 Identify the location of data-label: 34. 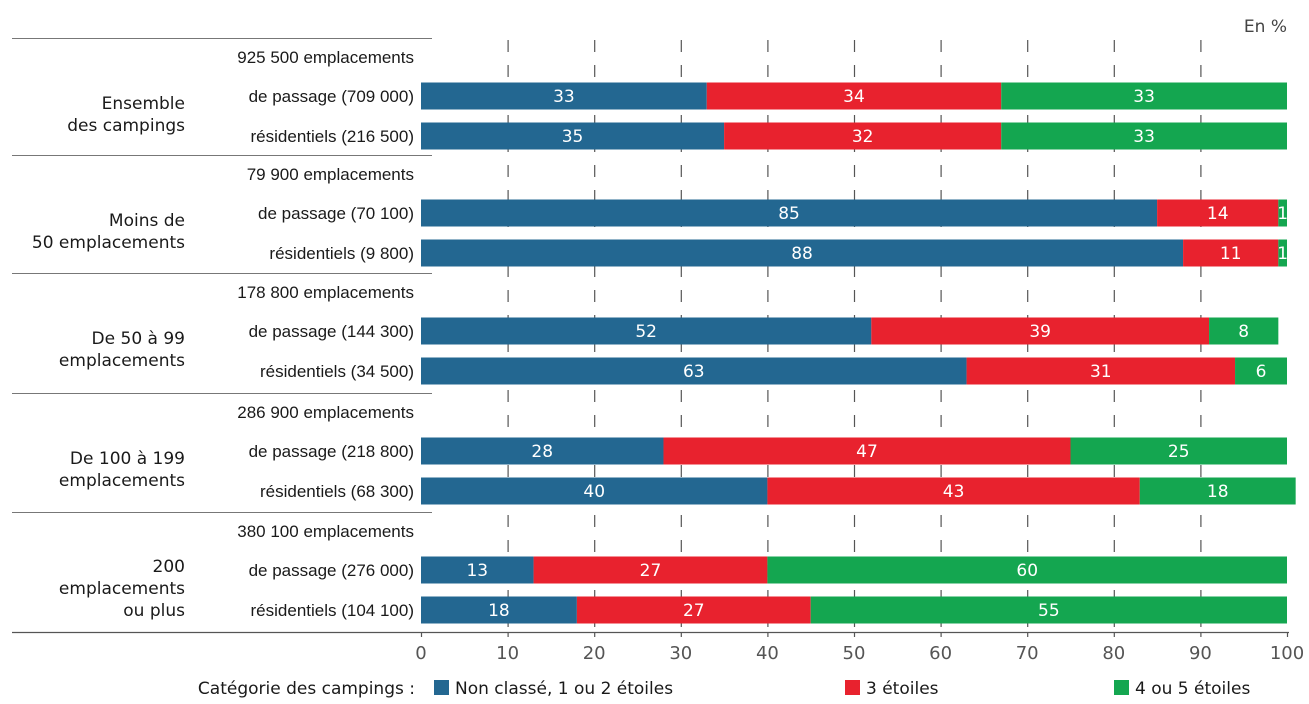
(854, 97).